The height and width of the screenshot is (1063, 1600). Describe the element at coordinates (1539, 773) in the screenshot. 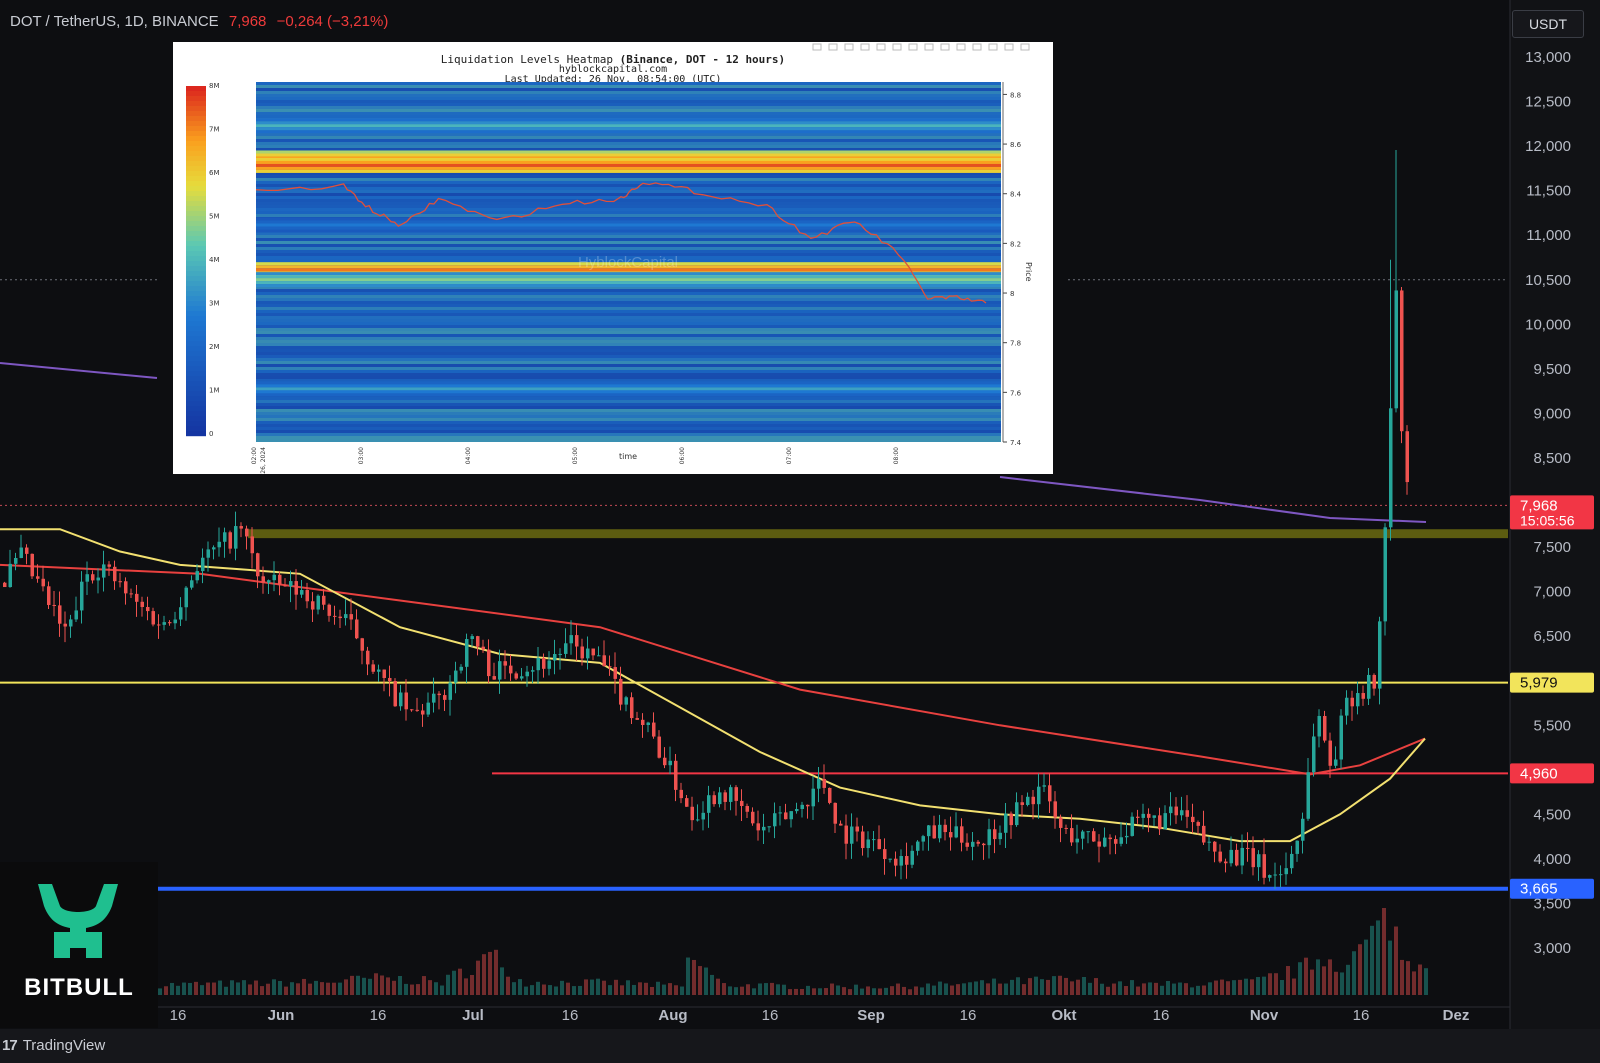

I see `price-label-text: 4,960` at that location.